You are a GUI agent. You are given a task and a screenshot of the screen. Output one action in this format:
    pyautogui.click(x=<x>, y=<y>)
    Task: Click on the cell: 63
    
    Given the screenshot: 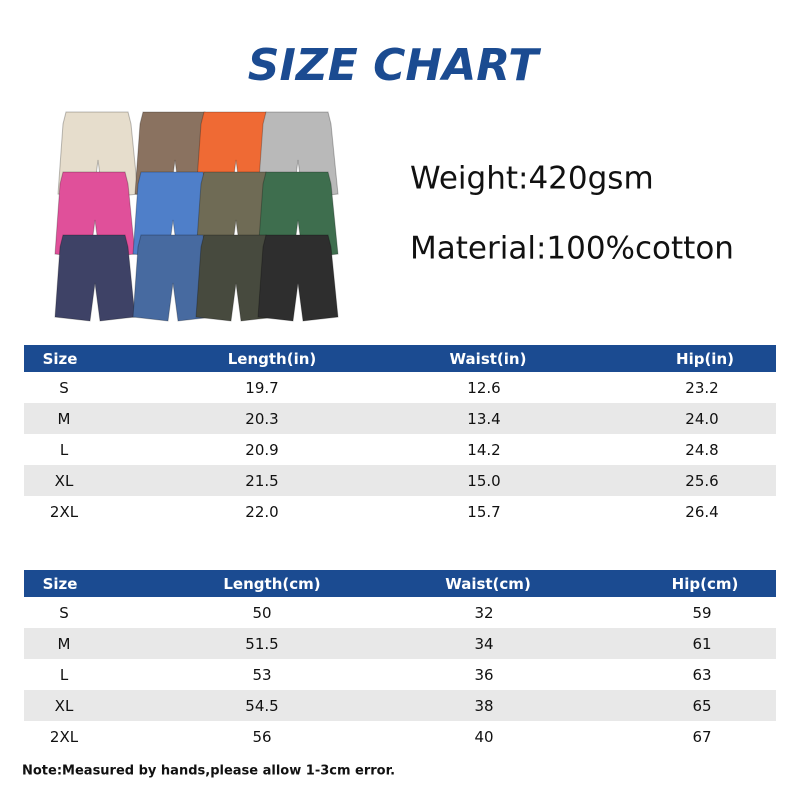 What is the action you would take?
    pyautogui.click(x=701, y=675)
    